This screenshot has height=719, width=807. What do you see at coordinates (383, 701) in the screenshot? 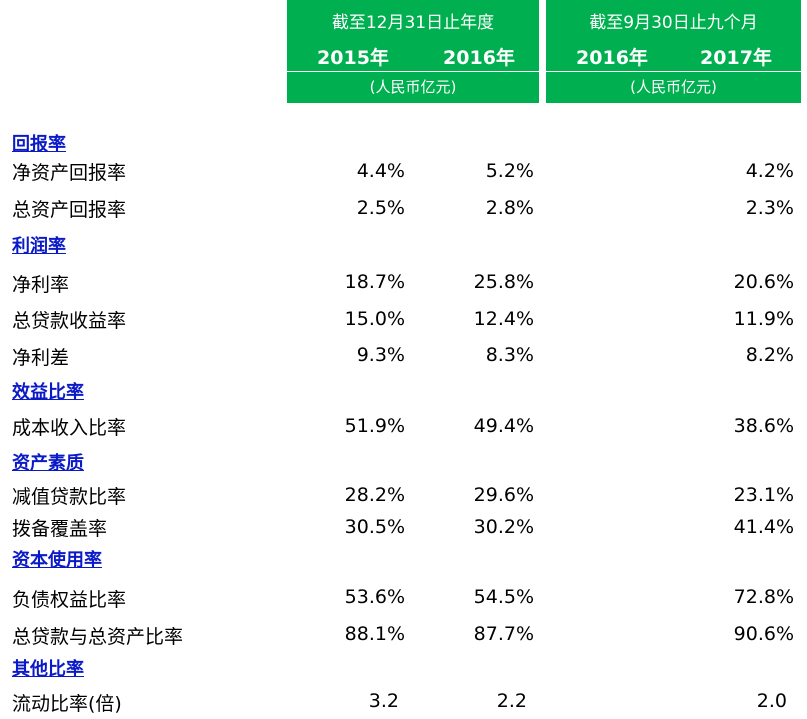
I see `value-2015: 3.2` at bounding box center [383, 701].